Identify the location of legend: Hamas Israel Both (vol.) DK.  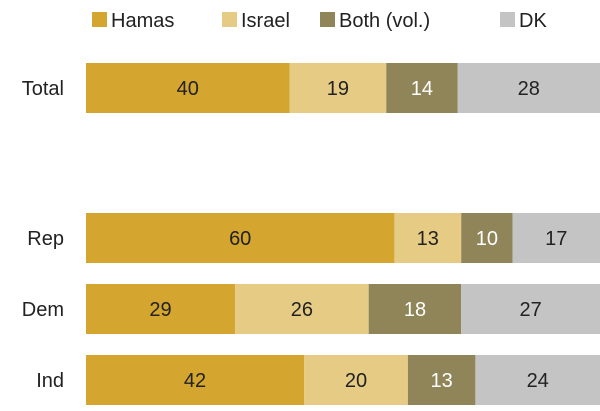
(319, 21).